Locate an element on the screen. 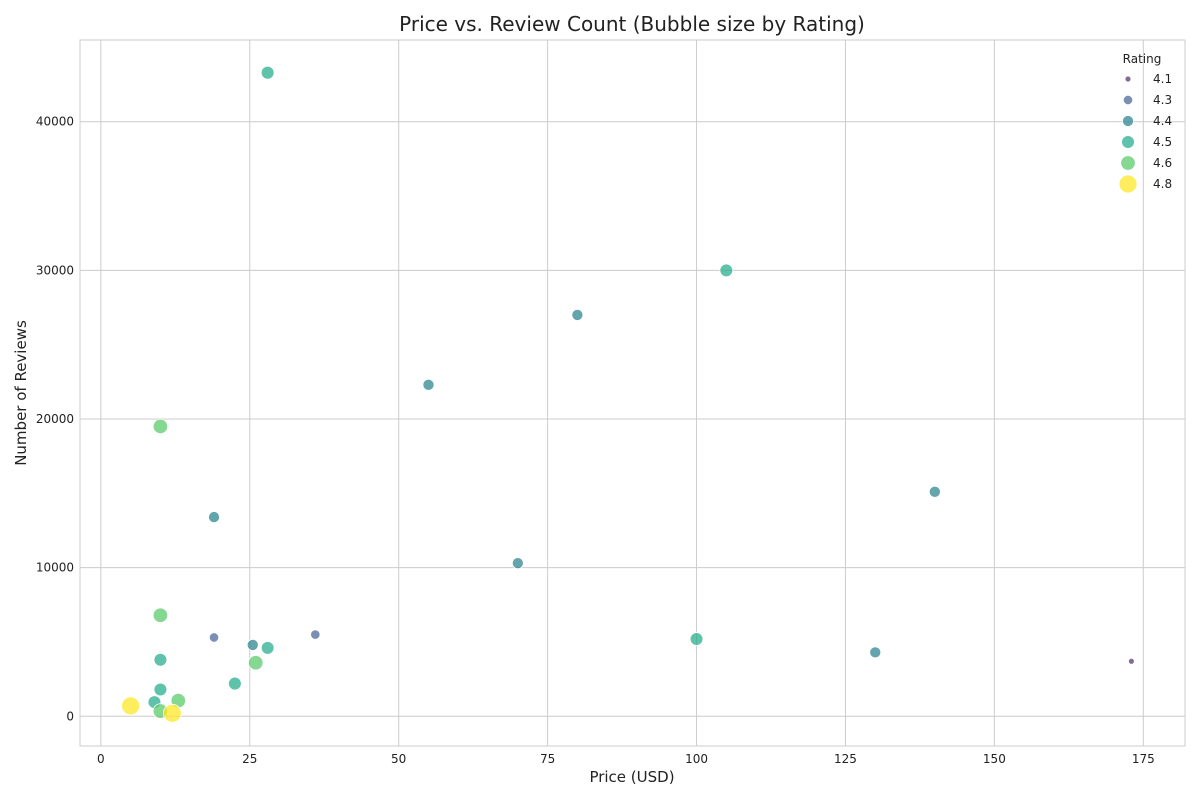 This screenshot has height=800, width=1200. legend-label: 4.5 is located at coordinates (1162, 142).